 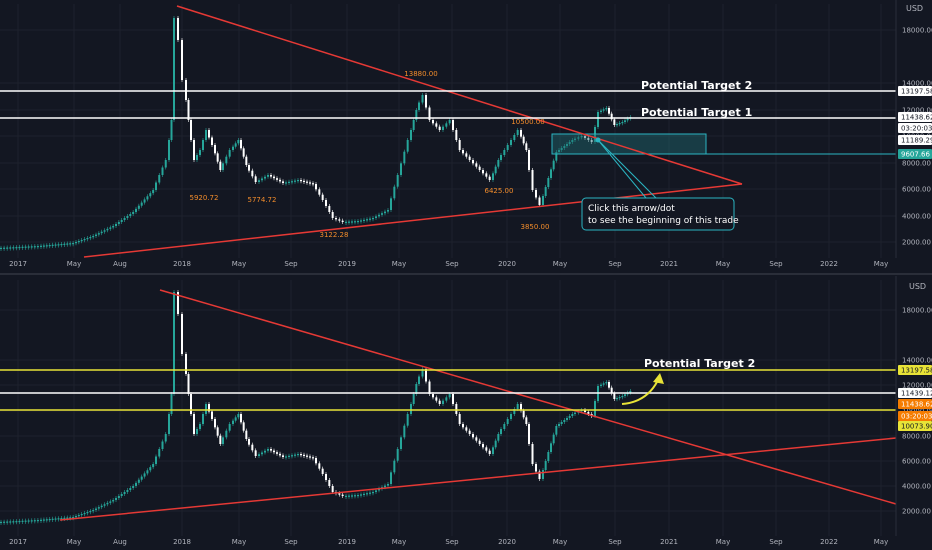 What do you see at coordinates (334, 235) in the screenshot?
I see `price-annotation: 3122.28` at bounding box center [334, 235].